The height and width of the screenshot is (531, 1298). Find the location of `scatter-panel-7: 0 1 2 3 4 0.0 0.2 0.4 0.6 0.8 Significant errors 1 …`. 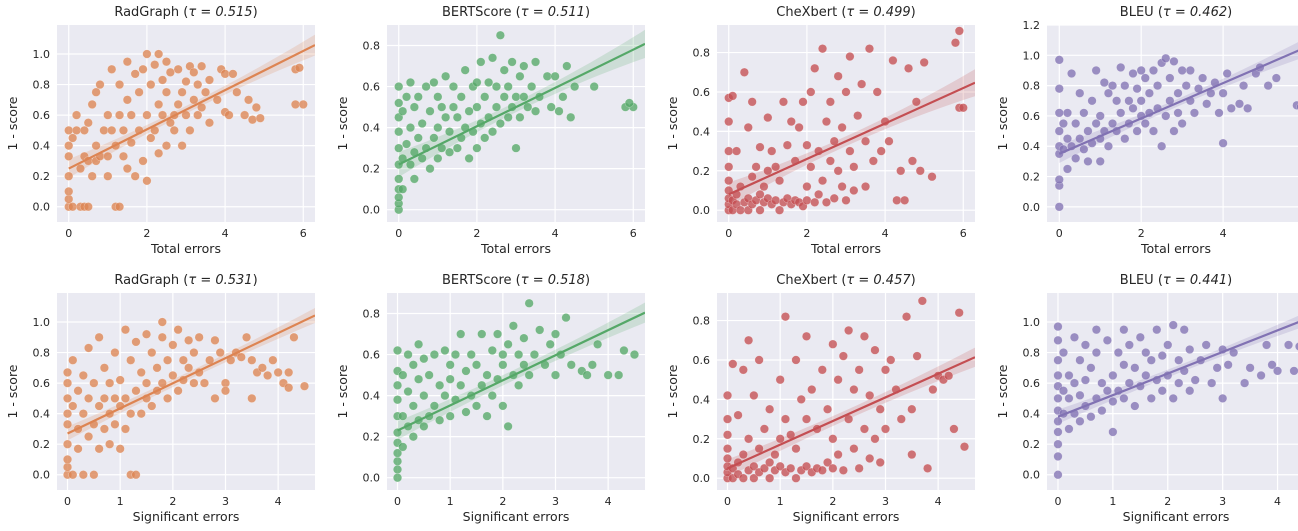

scatter-panel-7: 0 1 2 3 4 0.0 0.2 0.4 0.6 0.8 Significant errors 1 … is located at coordinates (820, 398).